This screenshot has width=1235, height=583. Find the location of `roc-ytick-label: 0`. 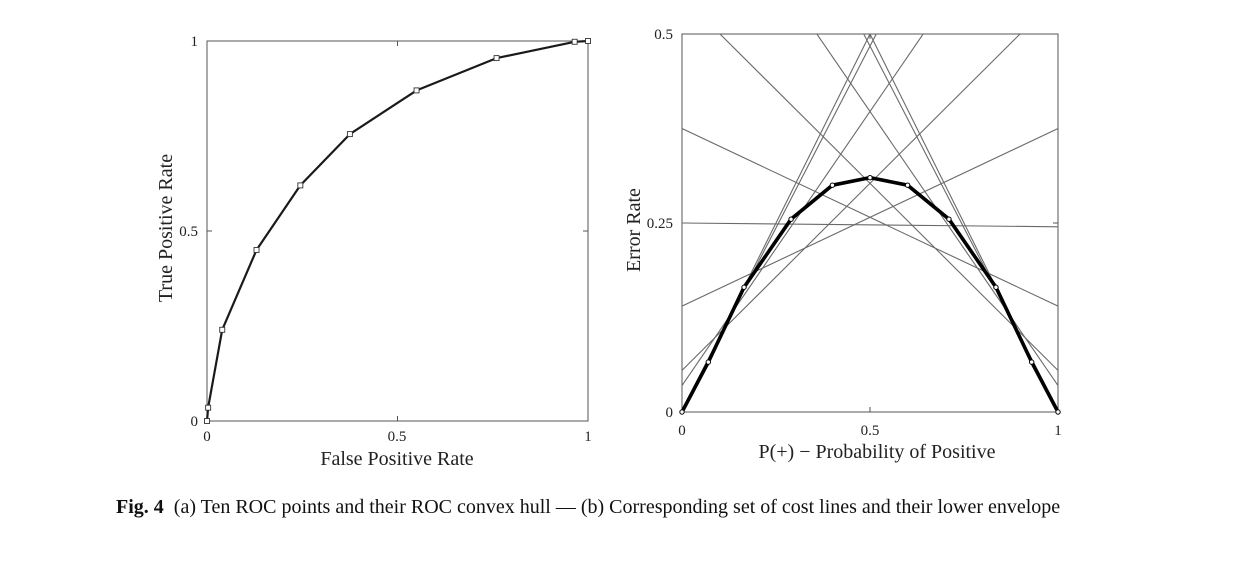

roc-ytick-label: 0 is located at coordinates (195, 422).